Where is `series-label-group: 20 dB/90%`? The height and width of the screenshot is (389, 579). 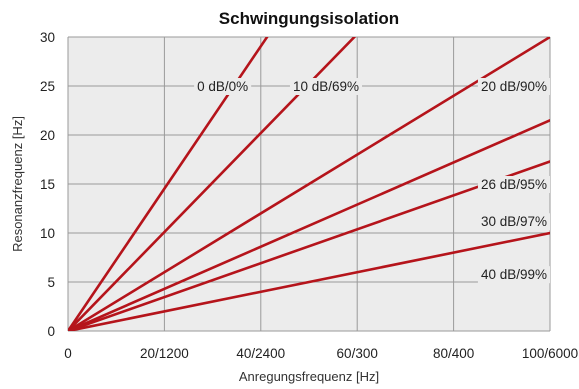 series-label-group: 20 dB/90% is located at coordinates (513, 86).